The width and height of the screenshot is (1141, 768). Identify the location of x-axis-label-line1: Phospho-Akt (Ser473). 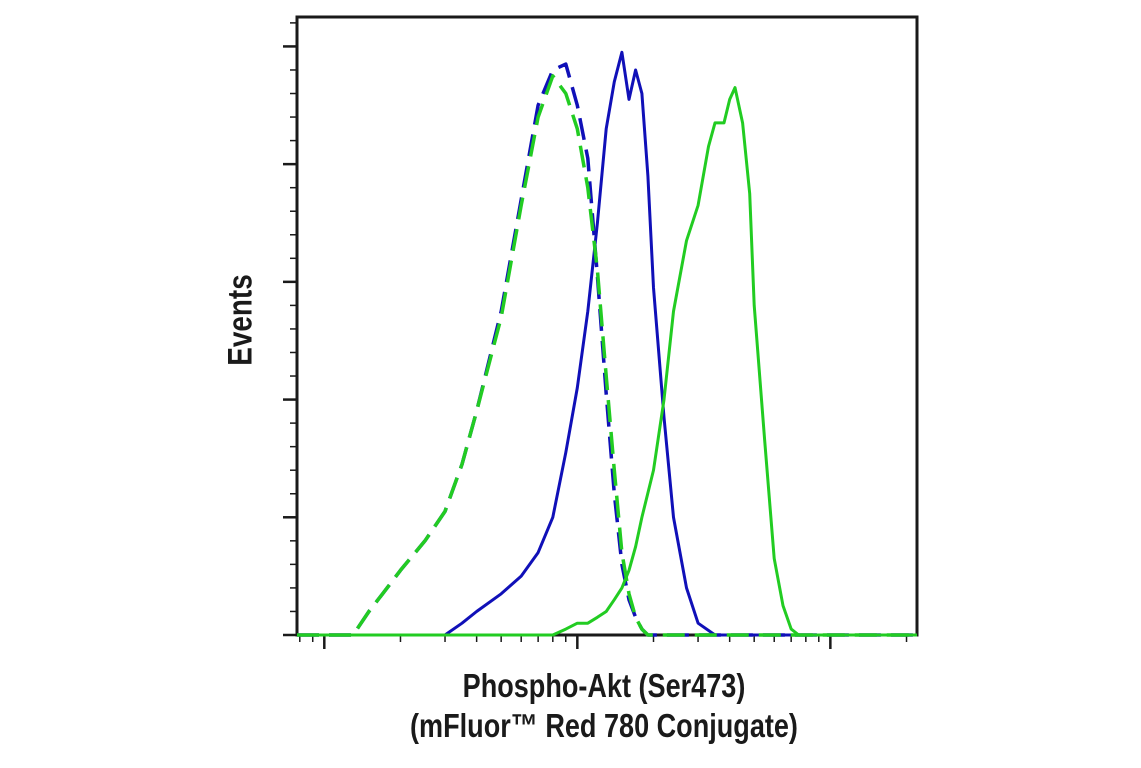
(604, 685).